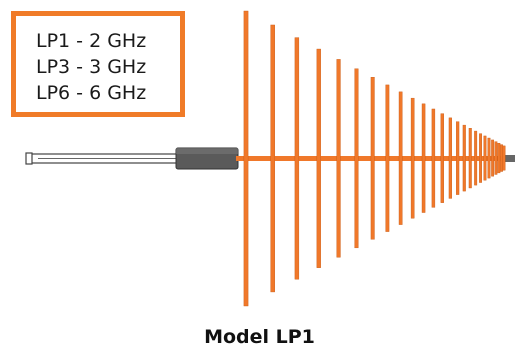 This screenshot has width=519, height=356. What do you see at coordinates (207, 158) in the screenshot?
I see `connector-housing` at bounding box center [207, 158].